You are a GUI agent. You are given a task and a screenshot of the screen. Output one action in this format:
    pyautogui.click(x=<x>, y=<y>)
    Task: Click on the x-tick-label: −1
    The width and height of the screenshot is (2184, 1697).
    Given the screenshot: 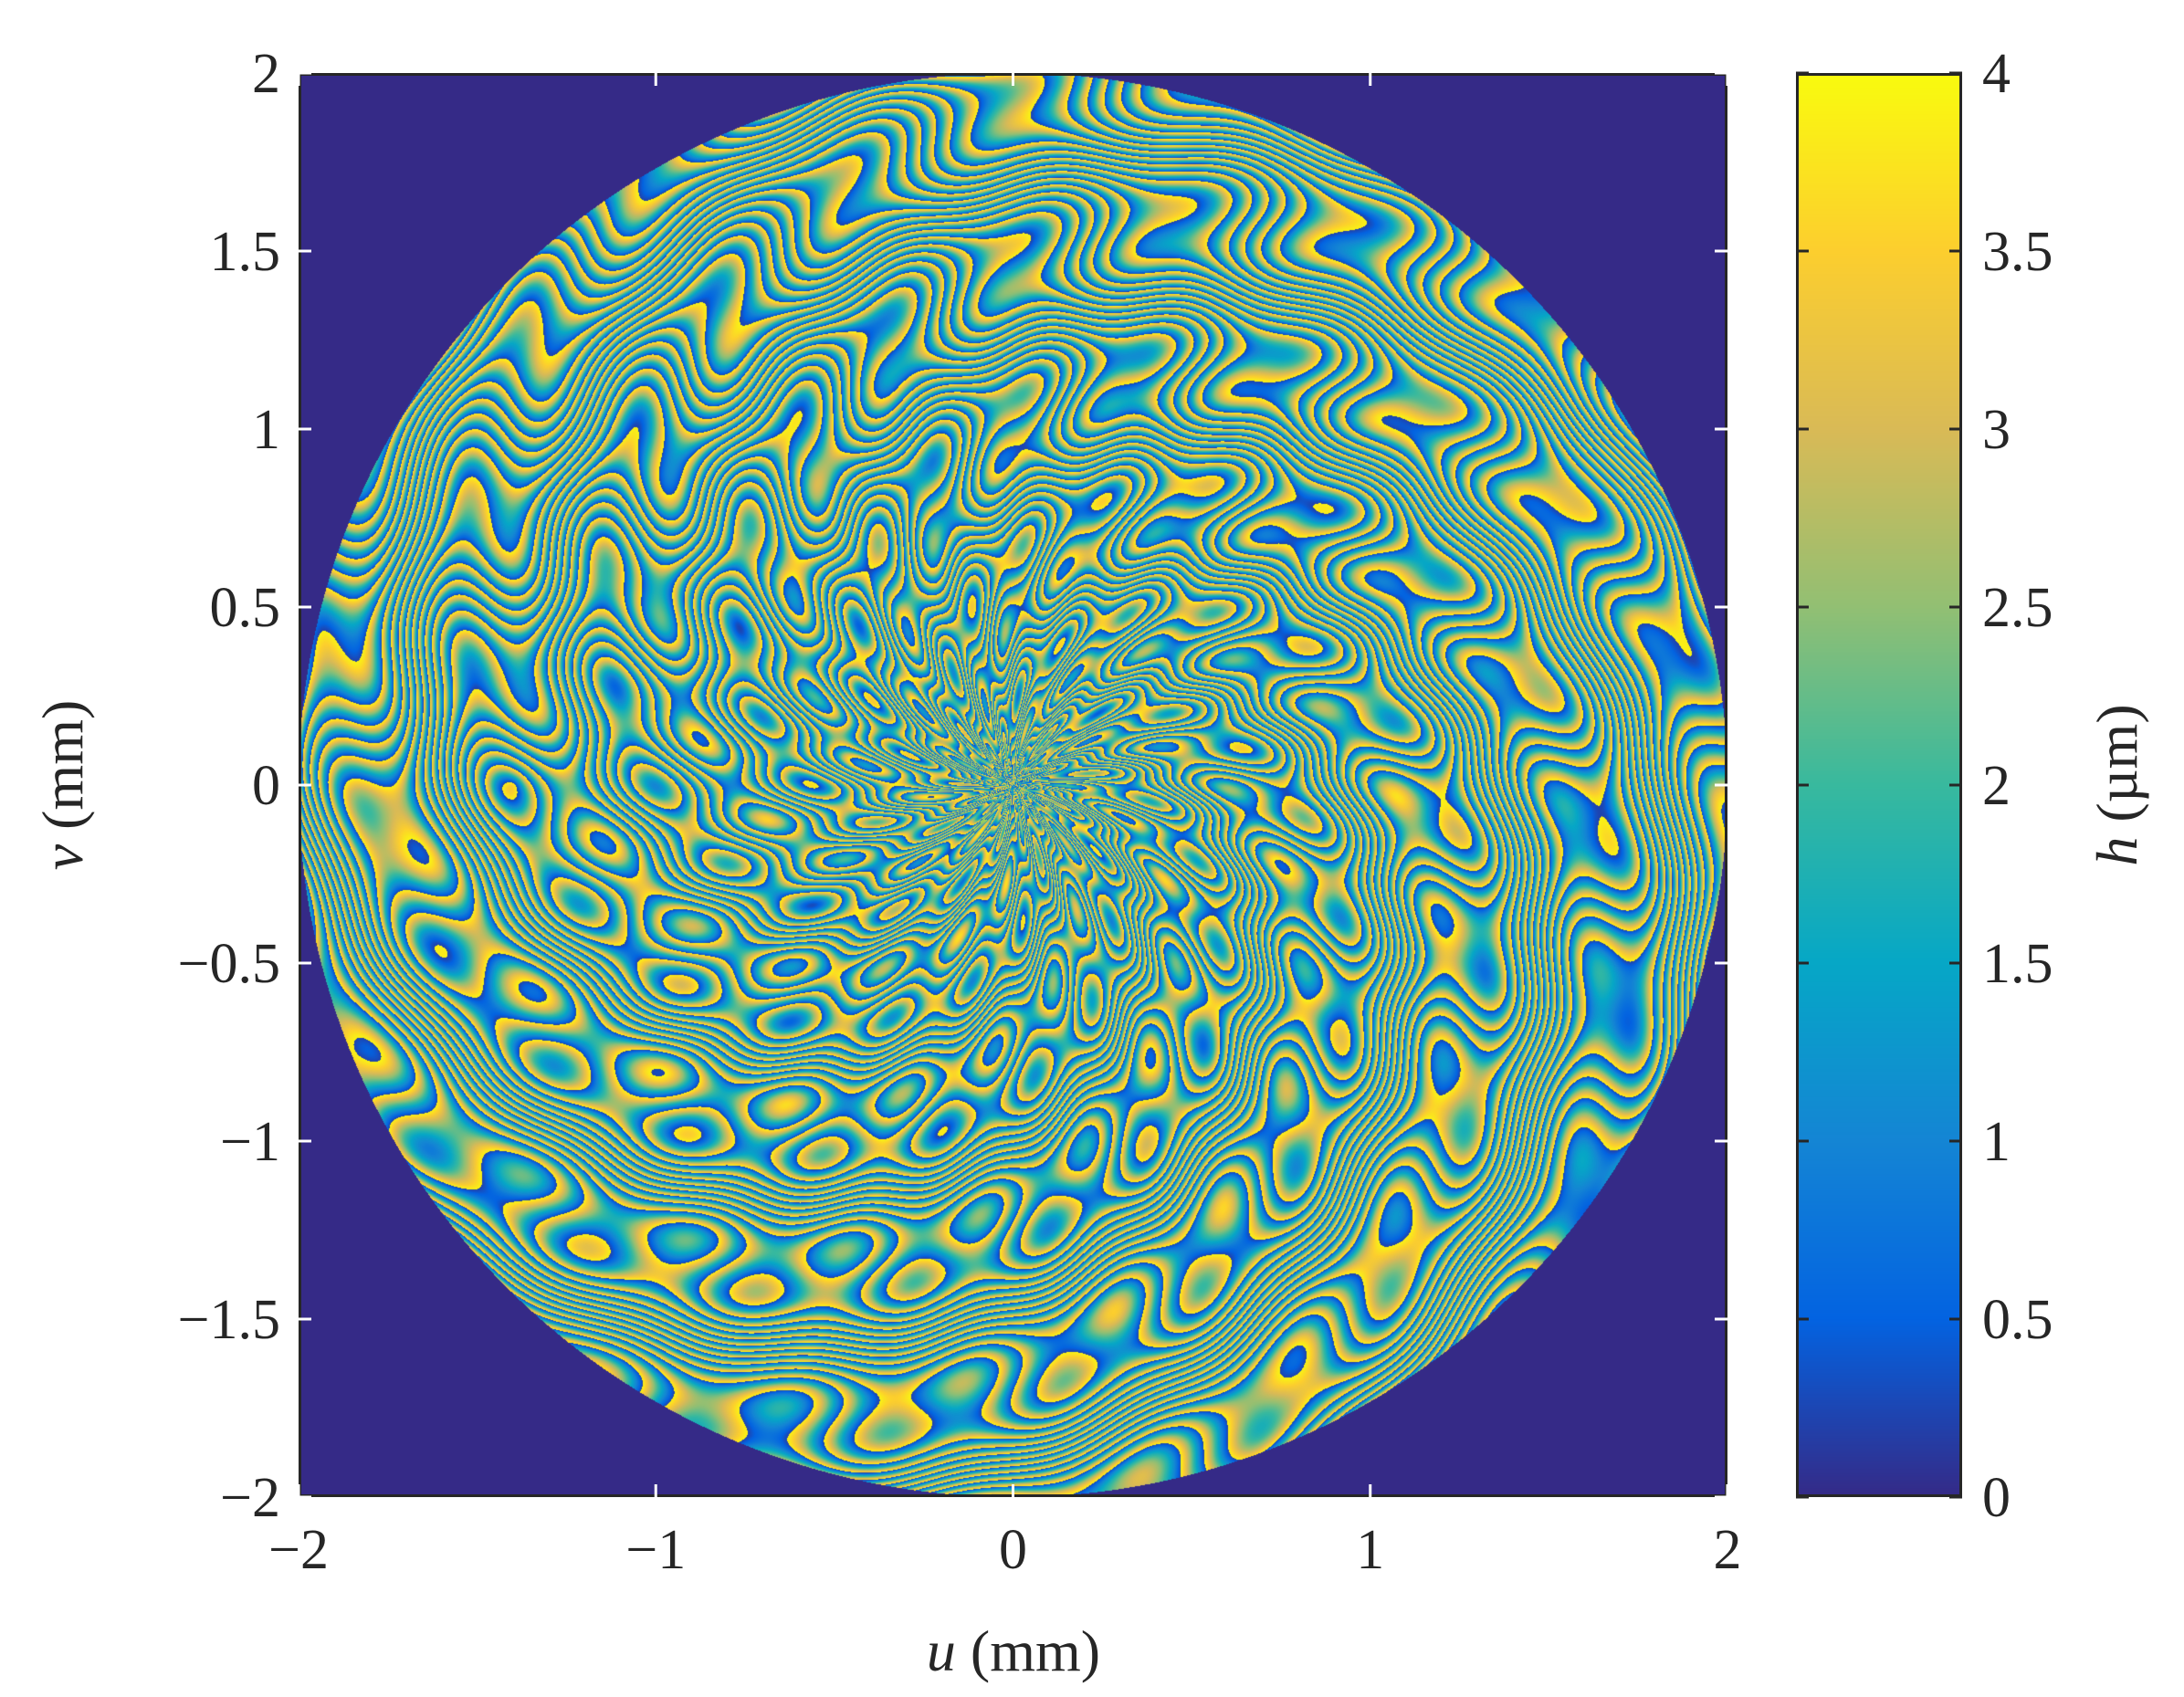 What is the action you would take?
    pyautogui.click(x=655, y=1550)
    